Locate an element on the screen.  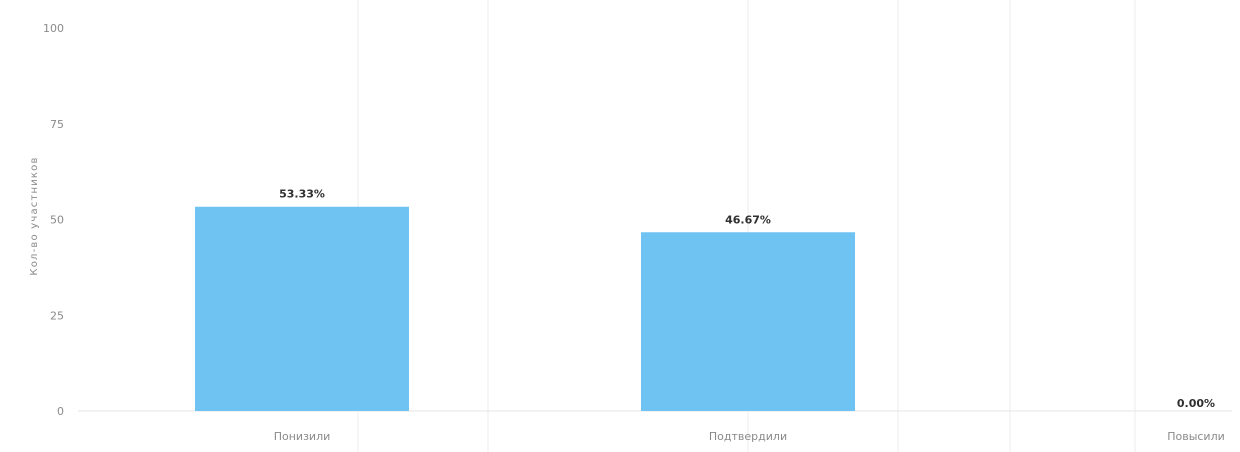
x-tick-label: Понизили is located at coordinates (302, 436).